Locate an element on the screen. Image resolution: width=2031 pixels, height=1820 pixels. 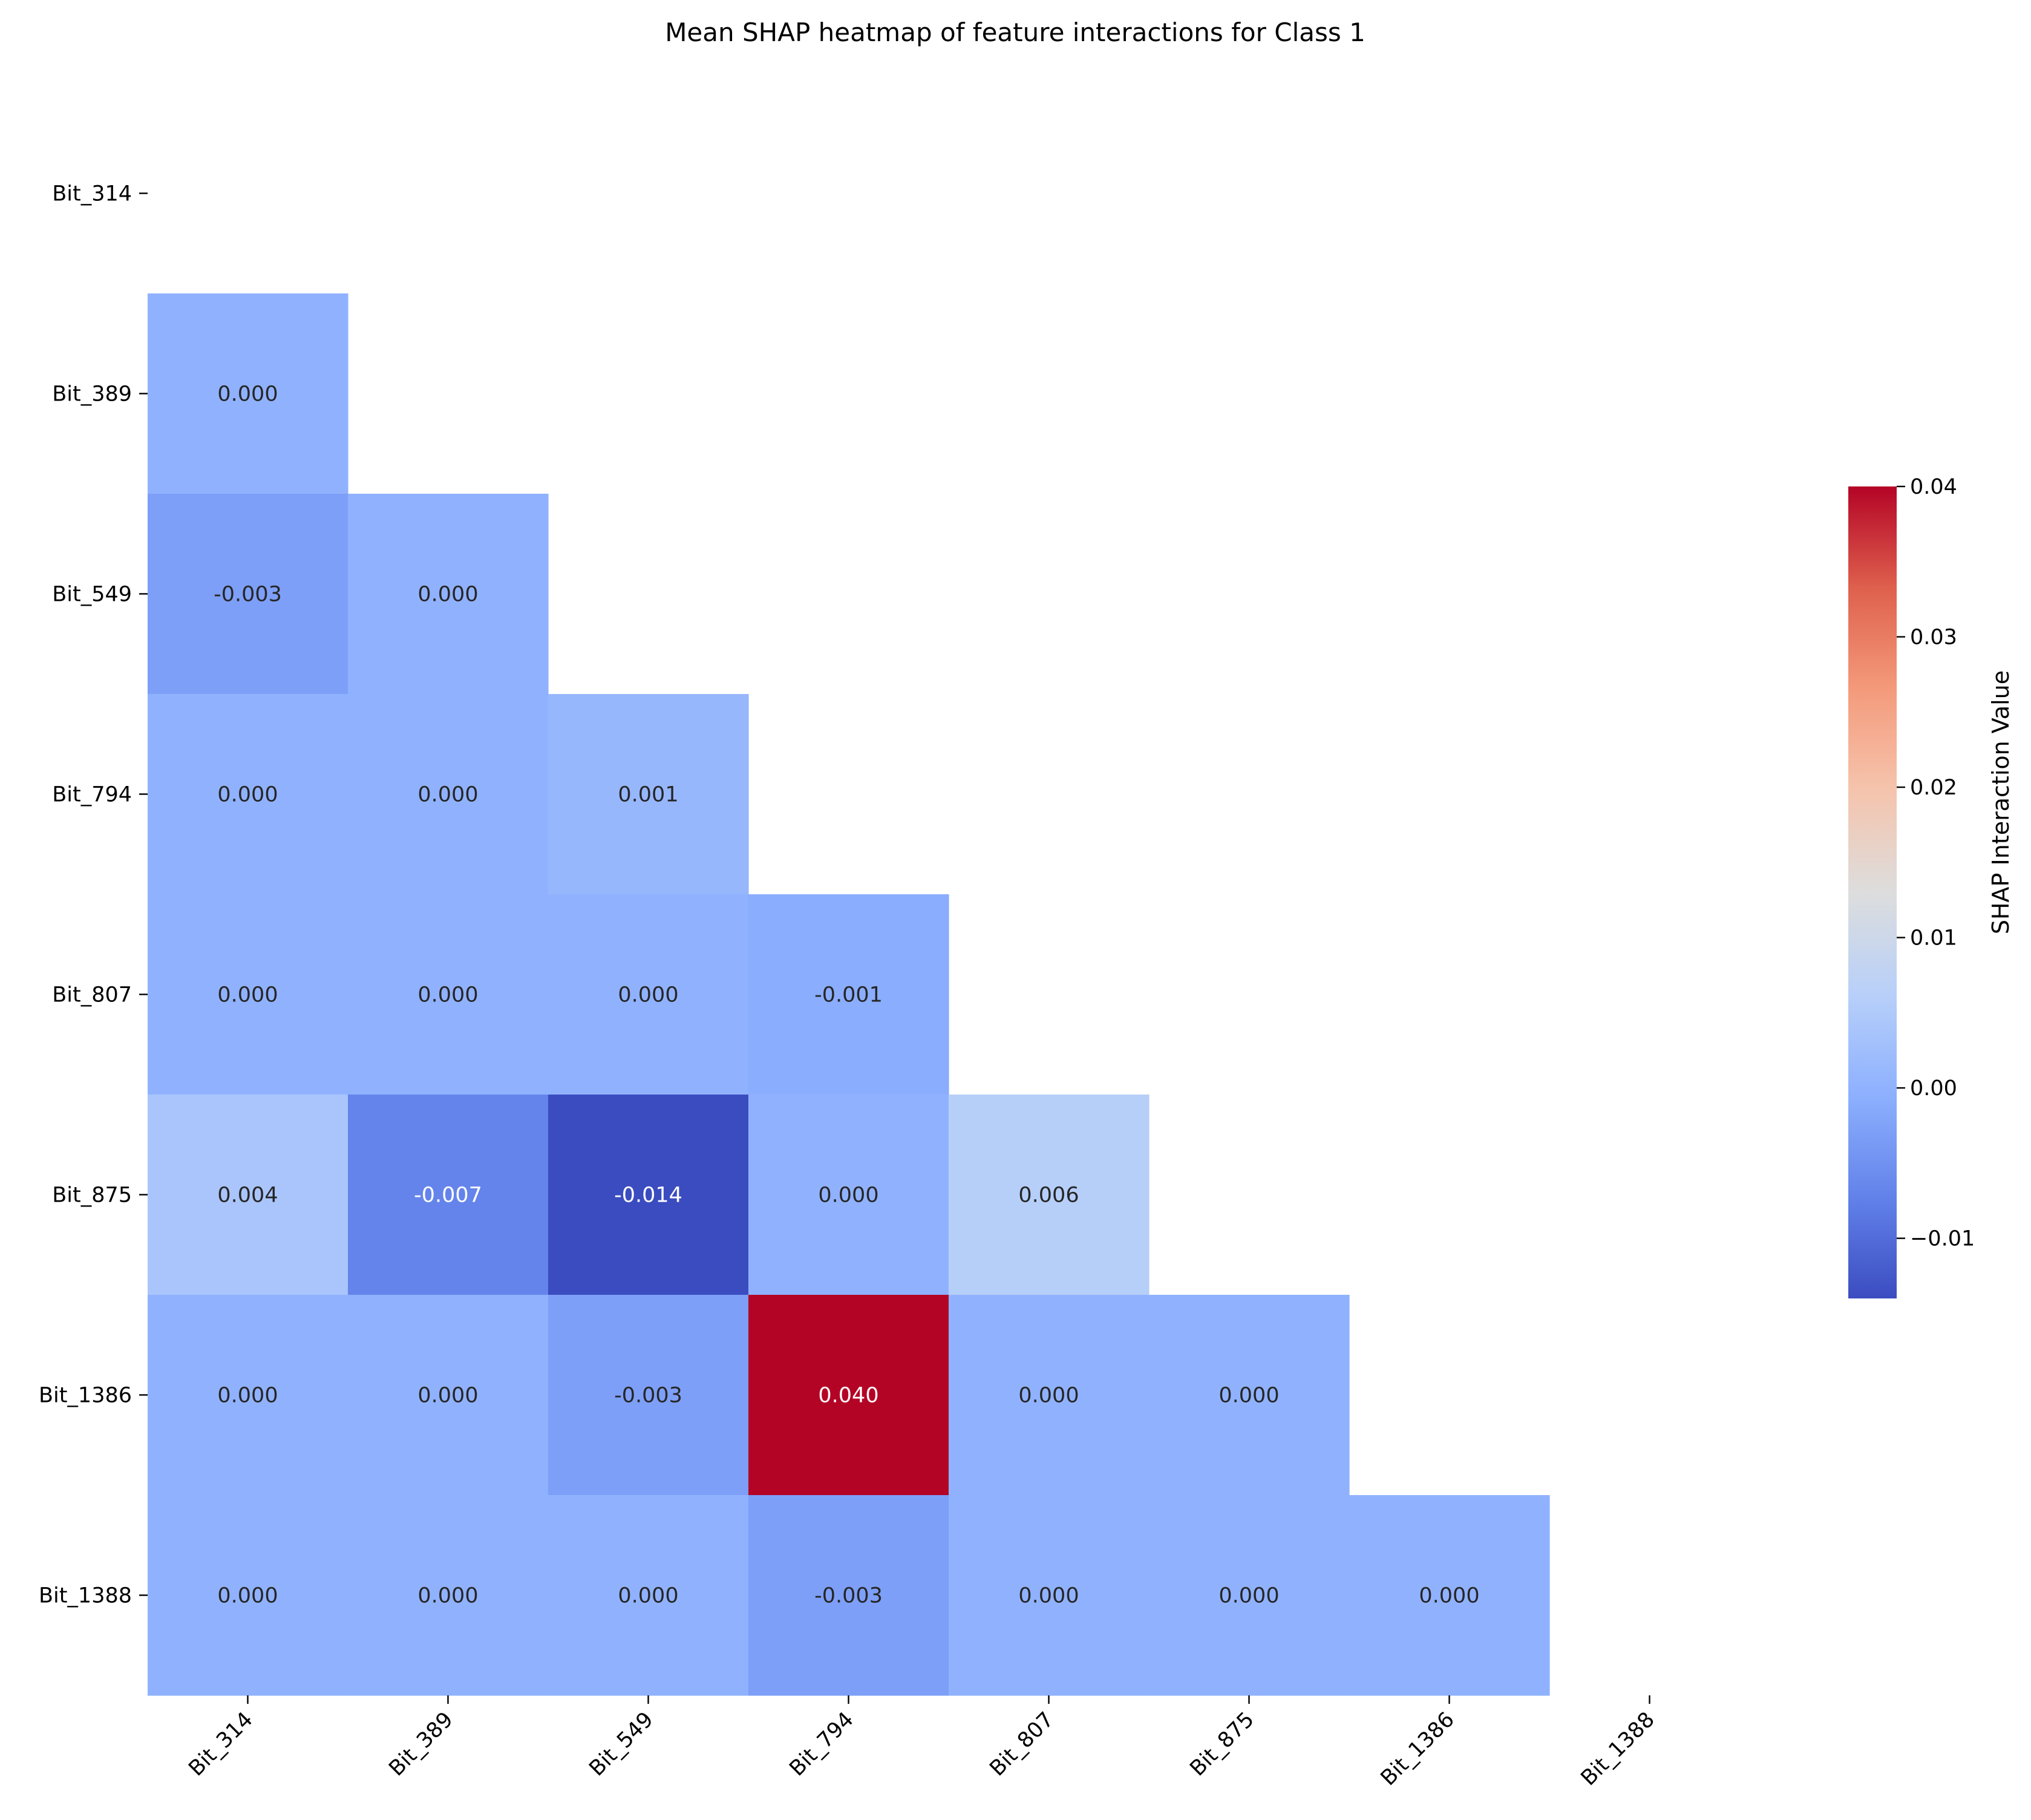
x-tick-label: Bit_875 is located at coordinates (1221, 1744).